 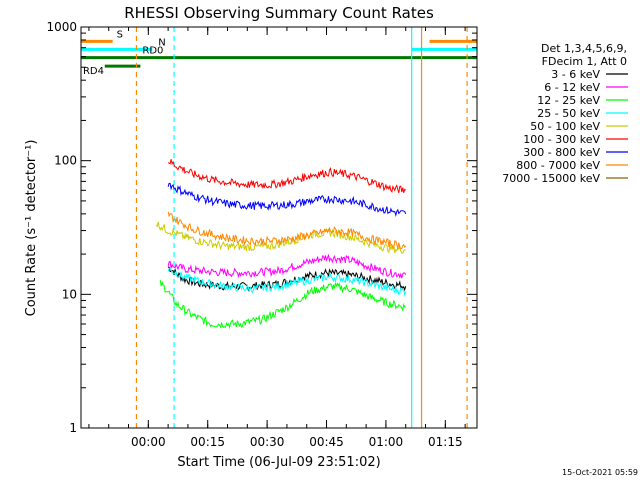 I want to click on x-tick-label-2: 00:30, so click(x=267, y=442).